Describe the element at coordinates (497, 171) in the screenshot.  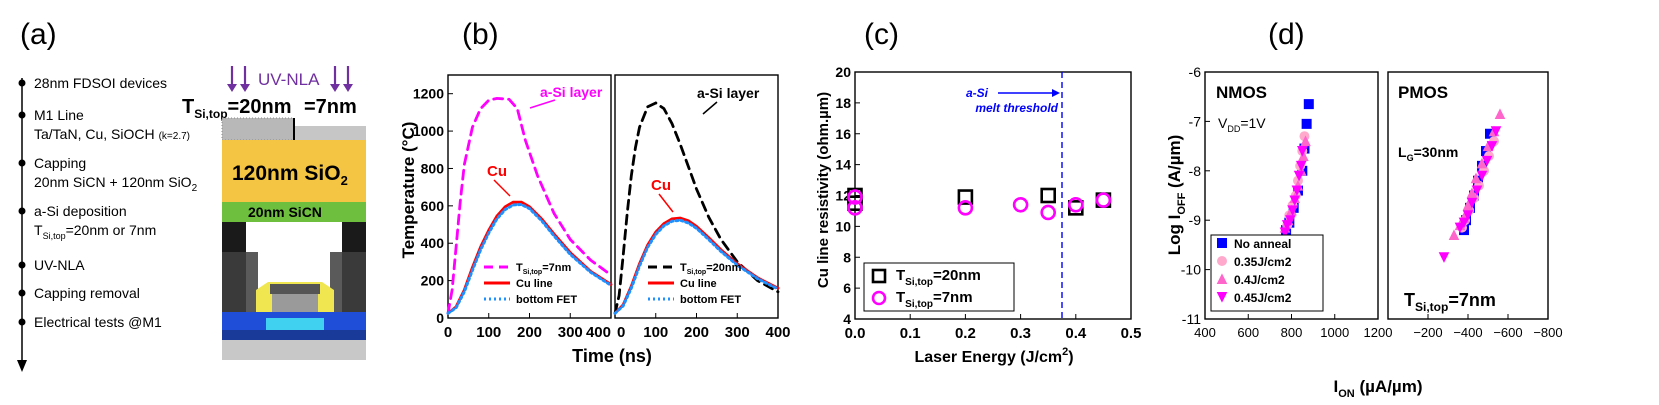
I see `annotation-cu: Cu` at that location.